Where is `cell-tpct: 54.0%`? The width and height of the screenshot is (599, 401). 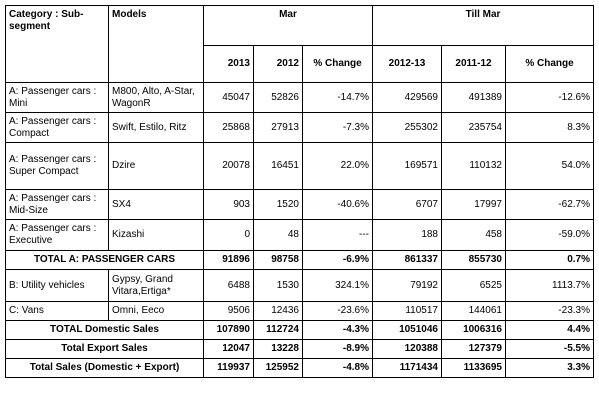
cell-tpct: 54.0% is located at coordinates (549, 166).